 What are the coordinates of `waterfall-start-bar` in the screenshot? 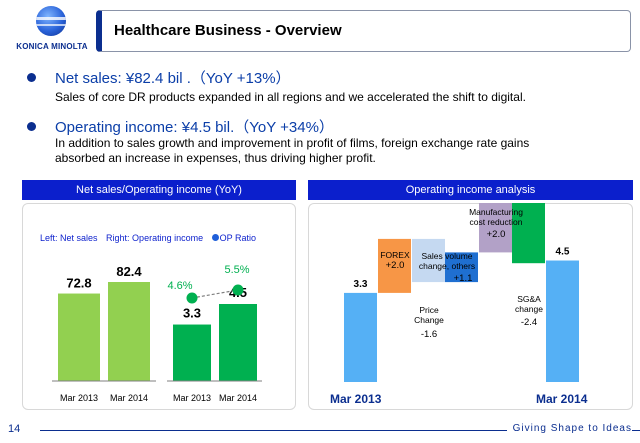 It's located at (360, 337).